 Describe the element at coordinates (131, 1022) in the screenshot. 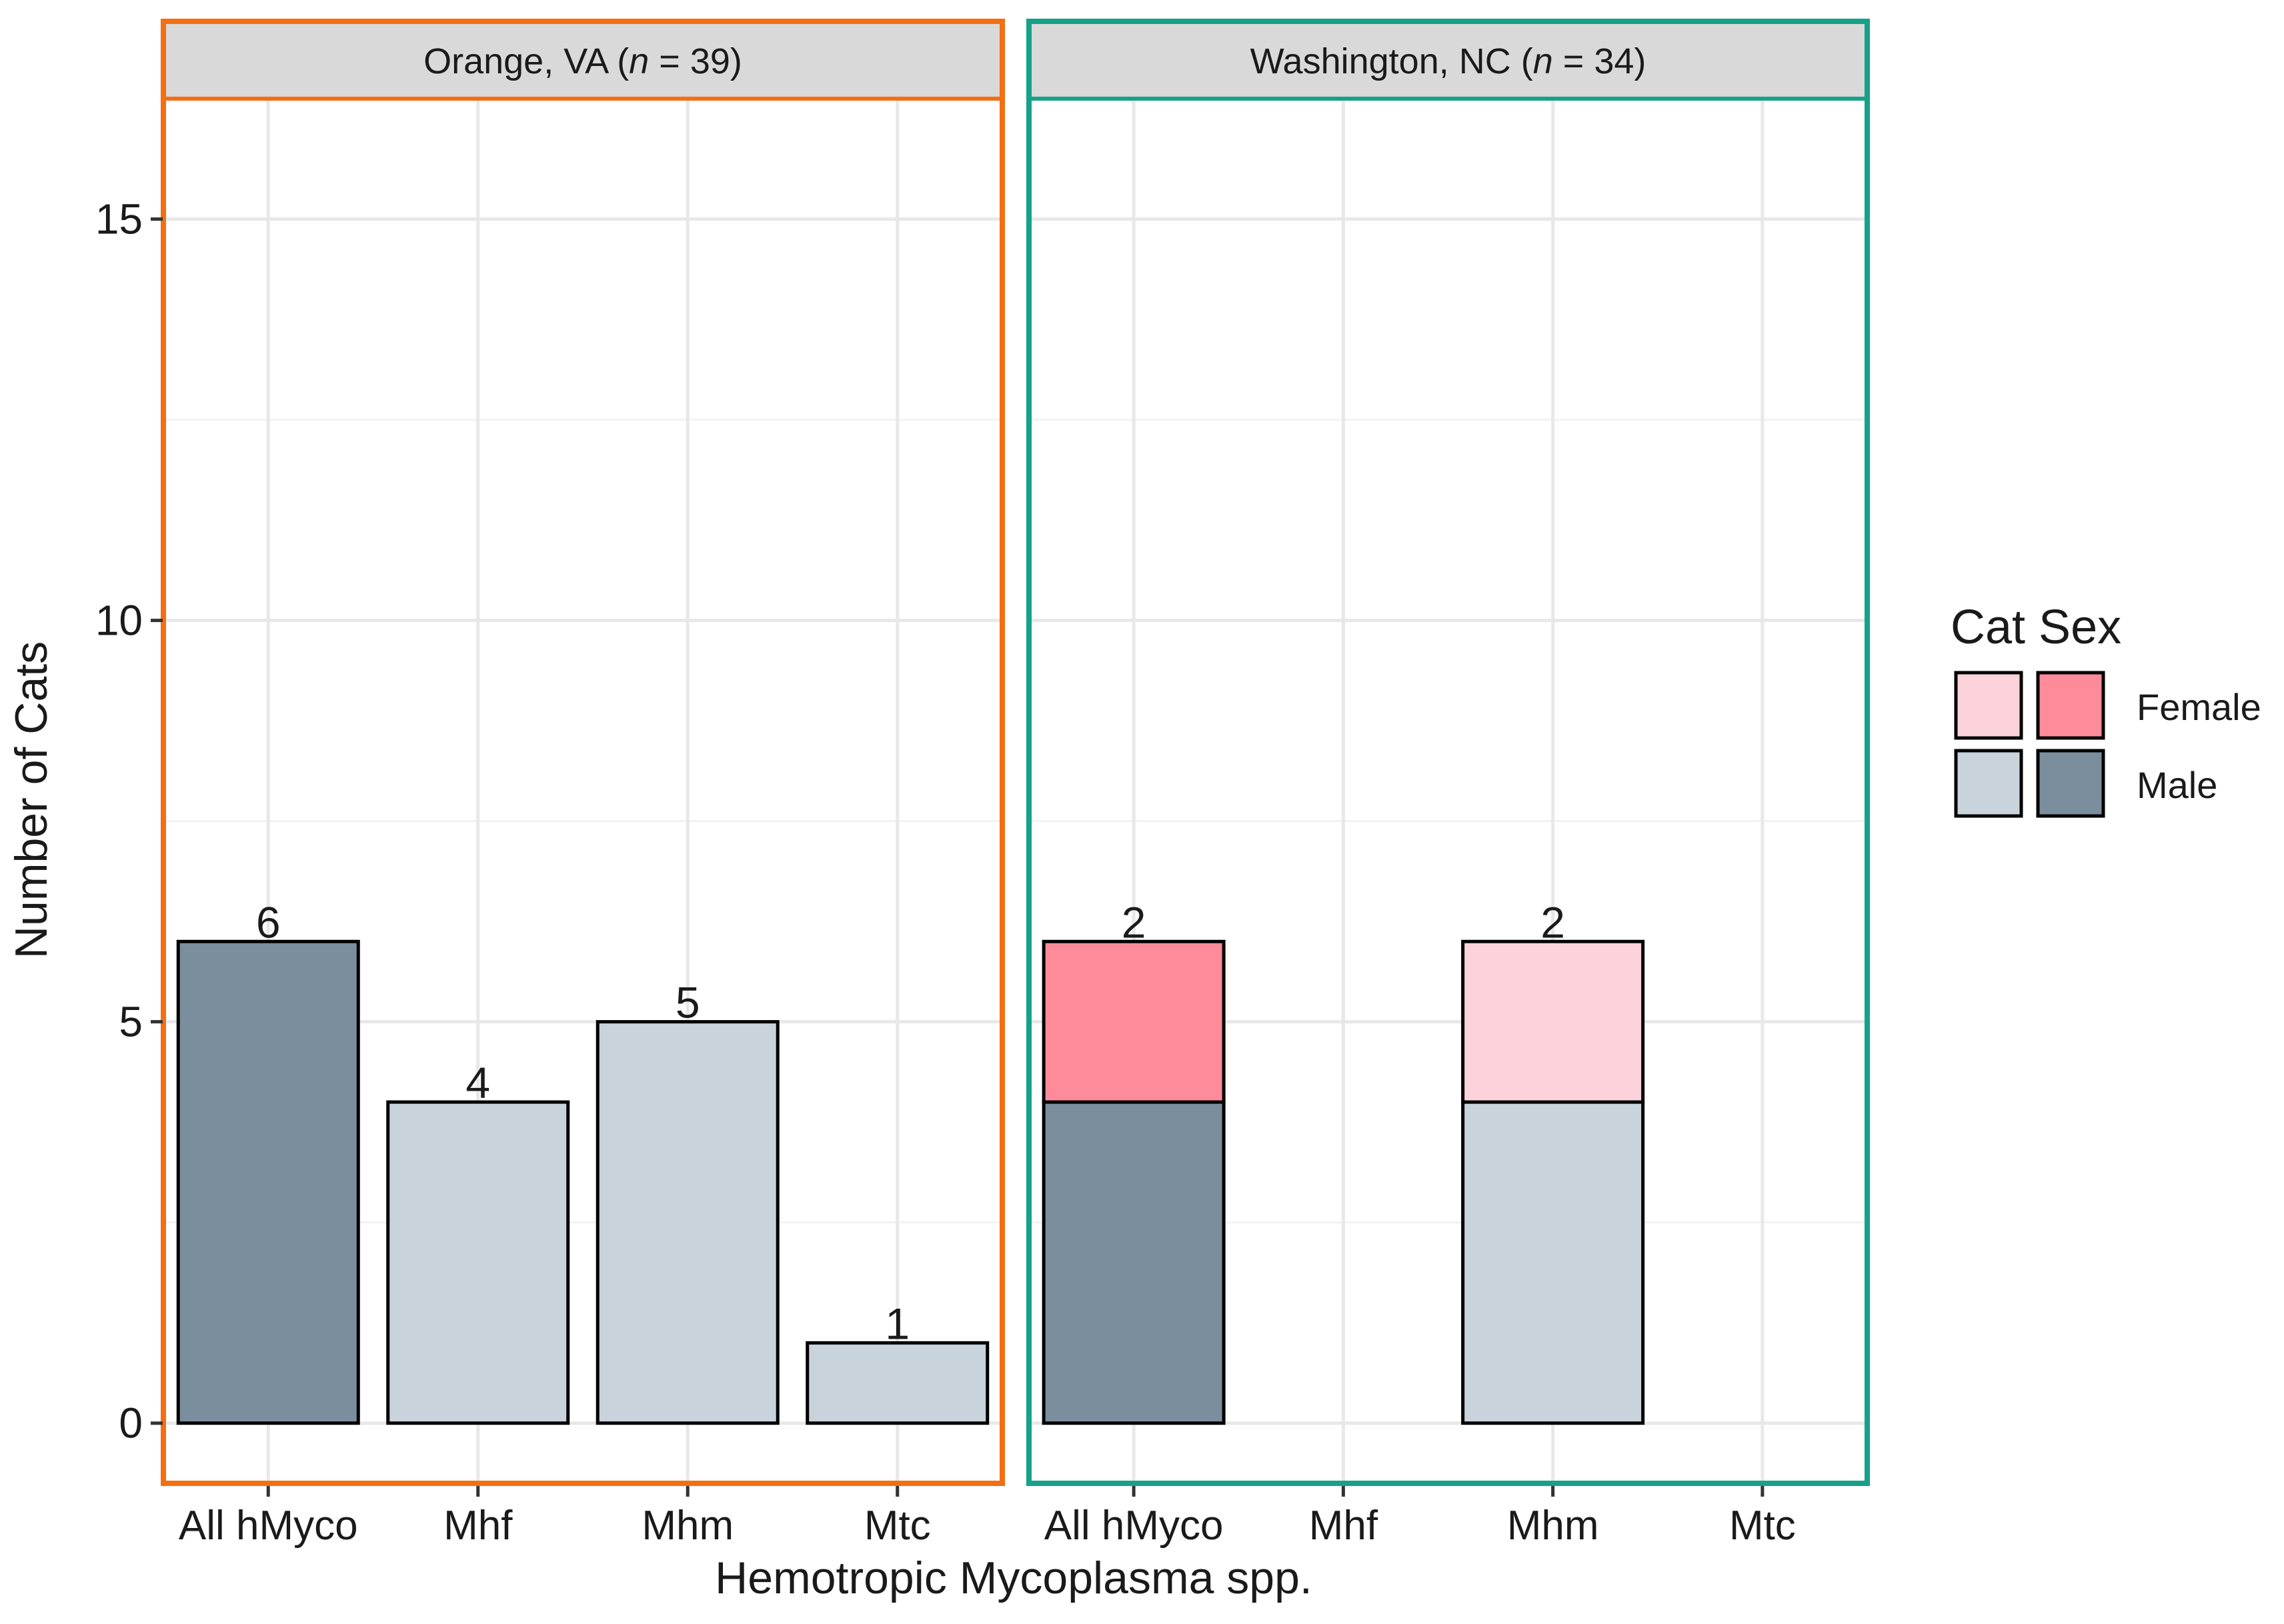

I see `y-tick-label: 5` at that location.